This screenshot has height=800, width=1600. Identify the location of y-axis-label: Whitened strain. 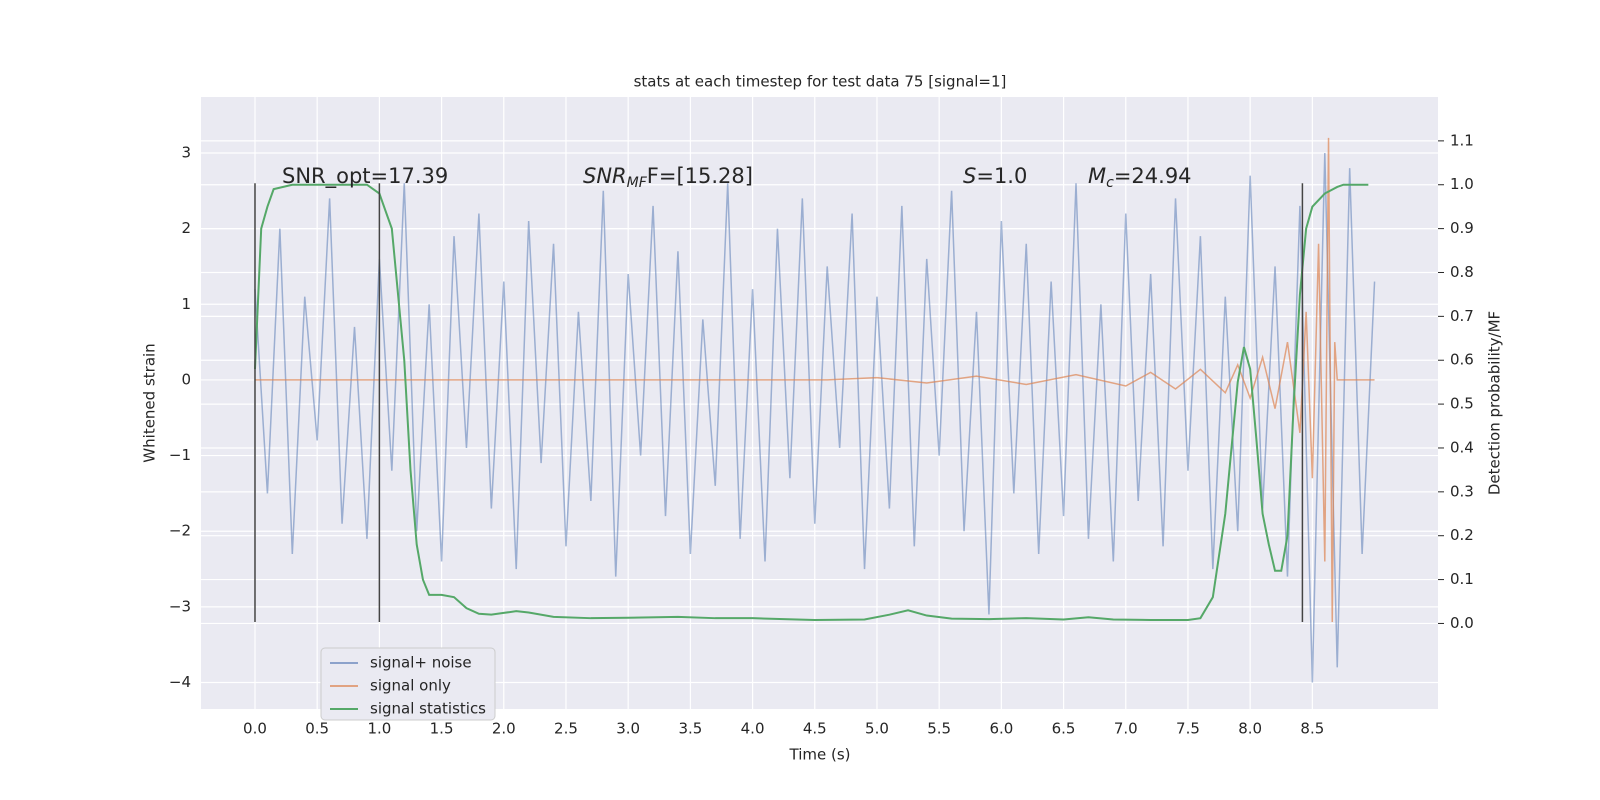
(150, 402).